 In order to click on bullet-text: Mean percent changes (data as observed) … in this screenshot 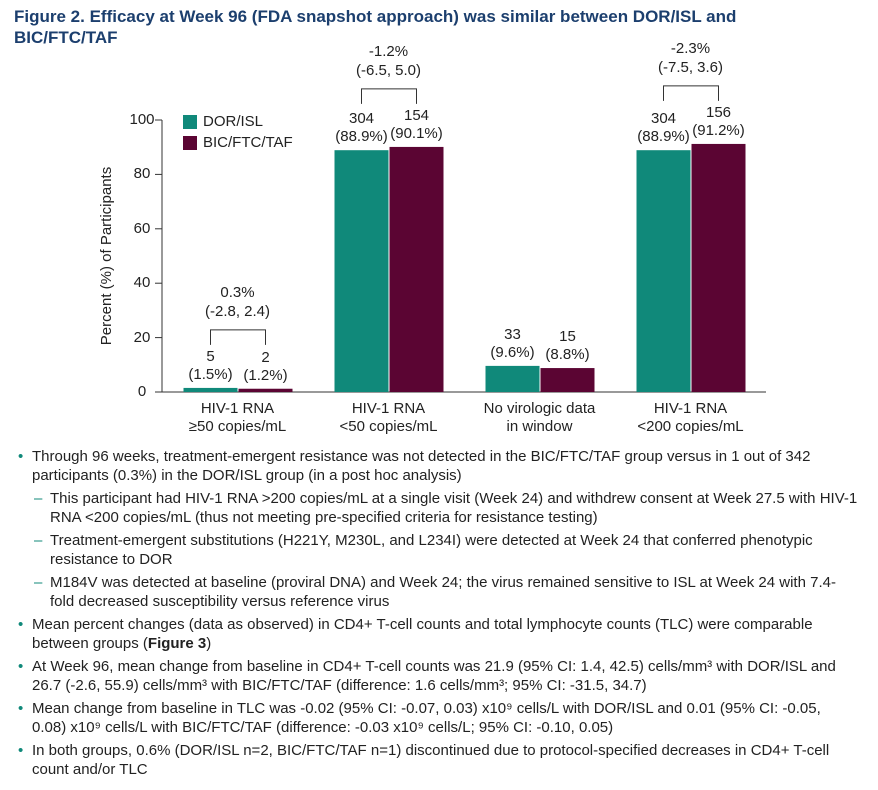, I will do `click(422, 634)`.